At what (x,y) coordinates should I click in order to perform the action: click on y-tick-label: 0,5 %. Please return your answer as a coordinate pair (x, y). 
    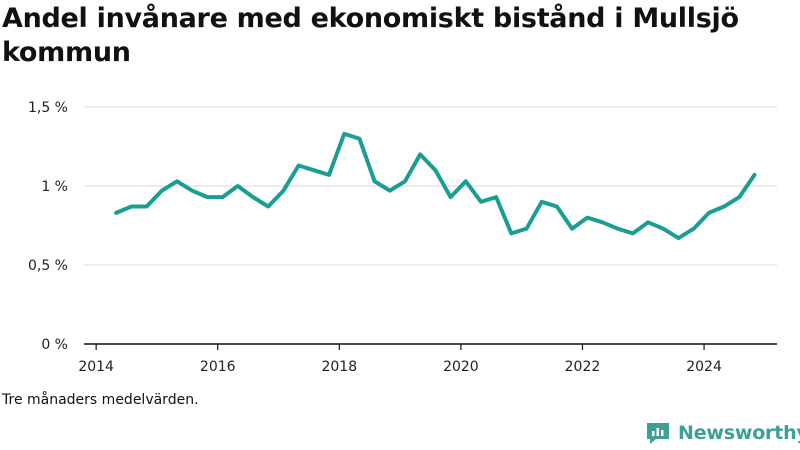
    Looking at the image, I should click on (48, 266).